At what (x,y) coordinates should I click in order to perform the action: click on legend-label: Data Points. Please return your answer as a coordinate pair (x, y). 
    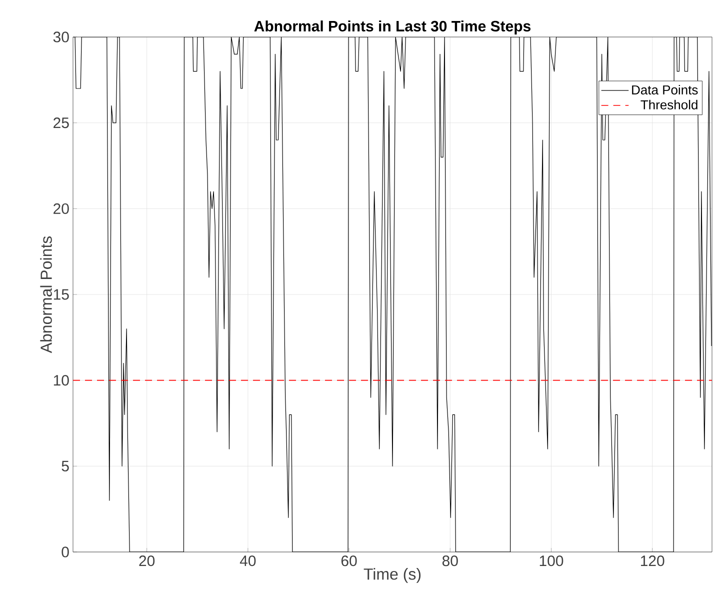
    Looking at the image, I should click on (665, 89).